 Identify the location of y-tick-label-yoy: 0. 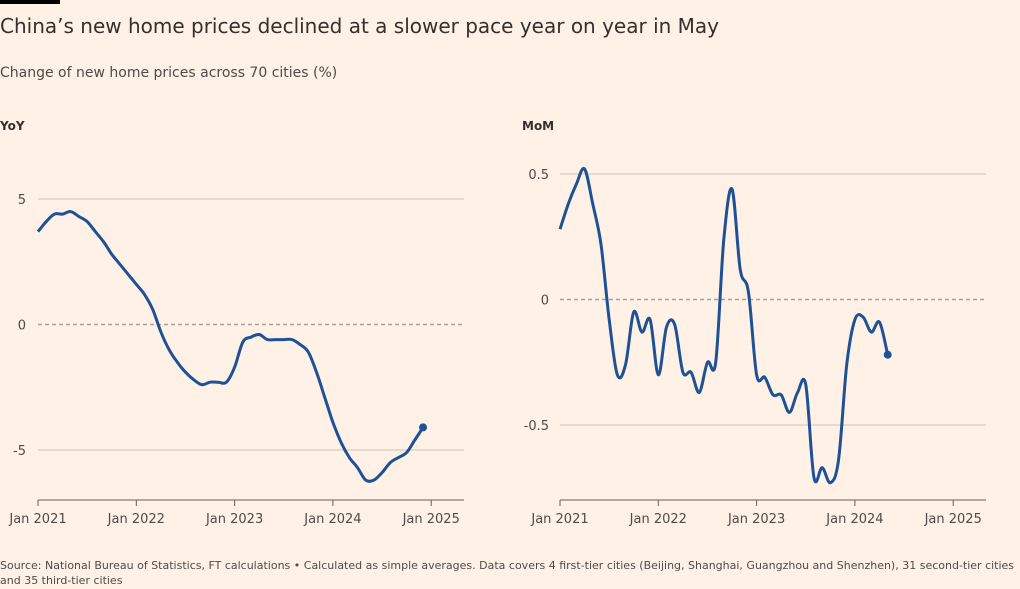
(22, 326).